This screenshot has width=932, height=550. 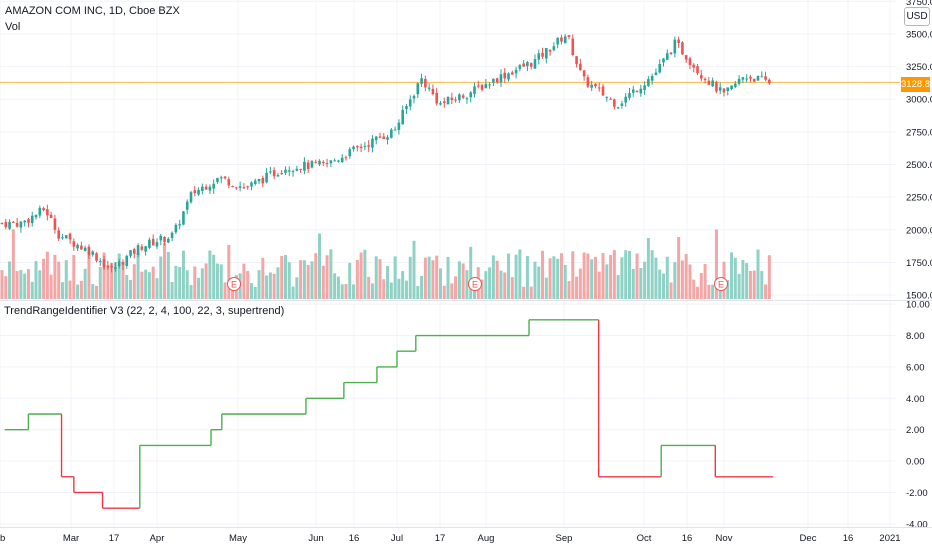 What do you see at coordinates (919, 263) in the screenshot?
I see `price-tick-label: 1750.00` at bounding box center [919, 263].